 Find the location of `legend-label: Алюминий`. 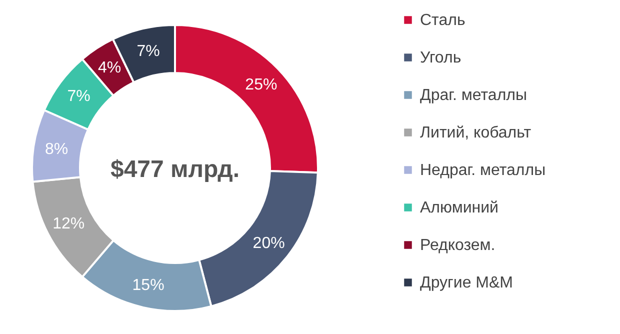

legend-label: Алюминий is located at coordinates (459, 208).